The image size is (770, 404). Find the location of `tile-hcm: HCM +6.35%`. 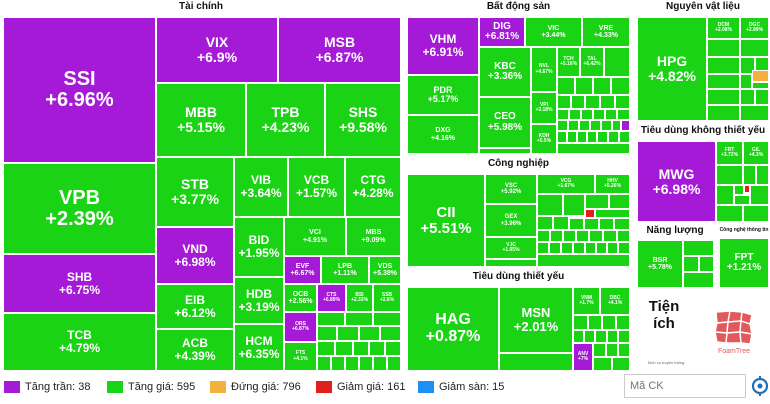

tile-hcm: HCM +6.35% is located at coordinates (259, 347).